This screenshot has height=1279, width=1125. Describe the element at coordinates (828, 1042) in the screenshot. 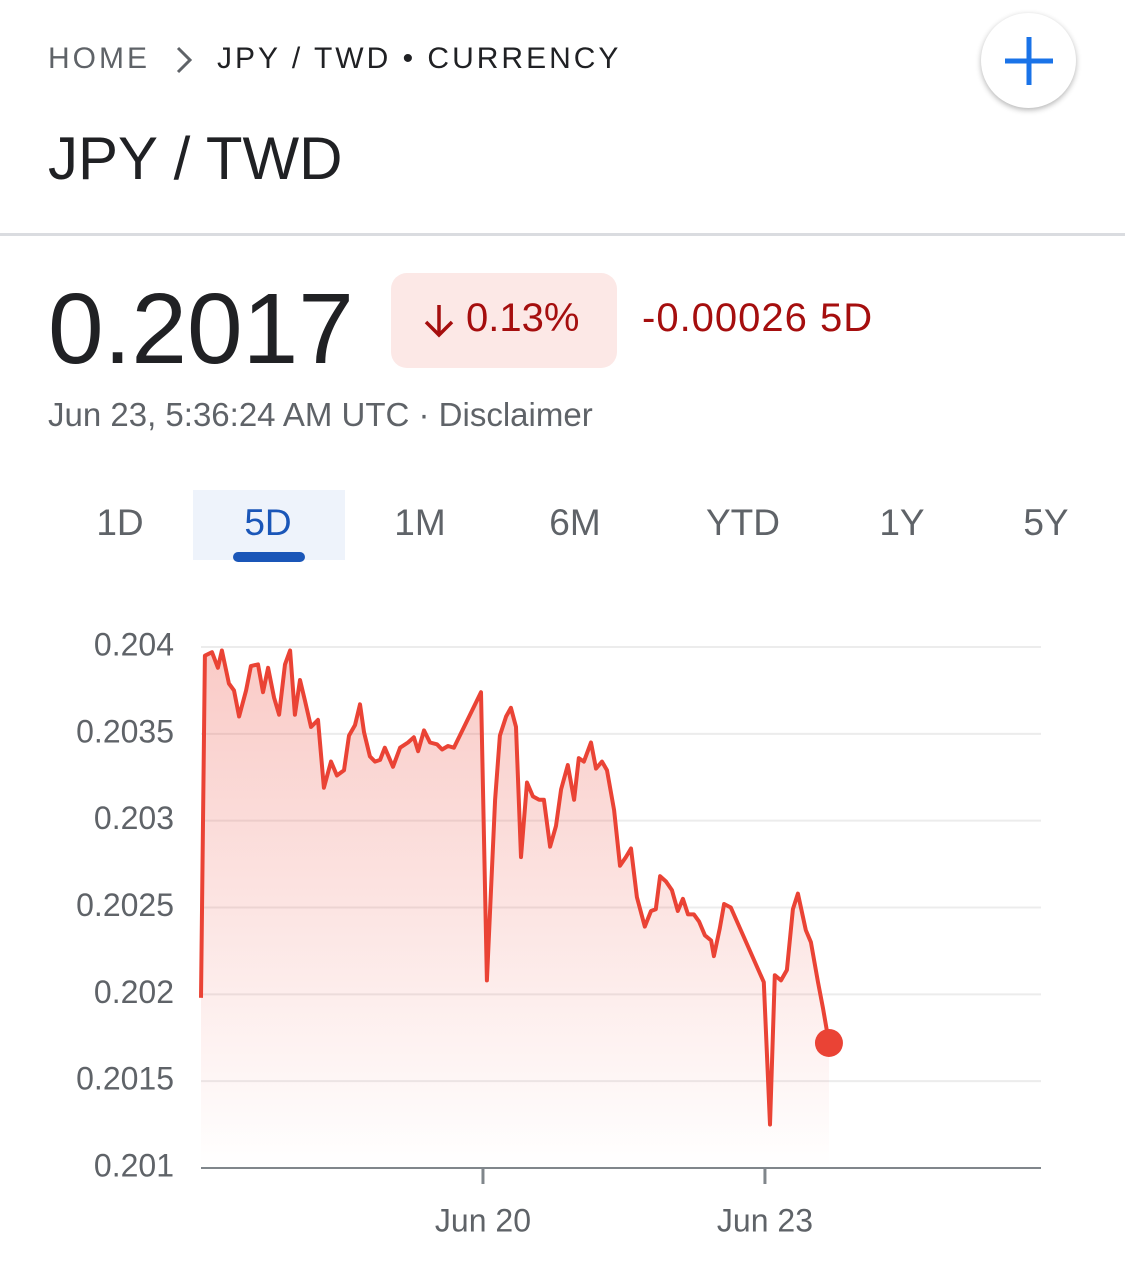

I see `last-point` at that location.